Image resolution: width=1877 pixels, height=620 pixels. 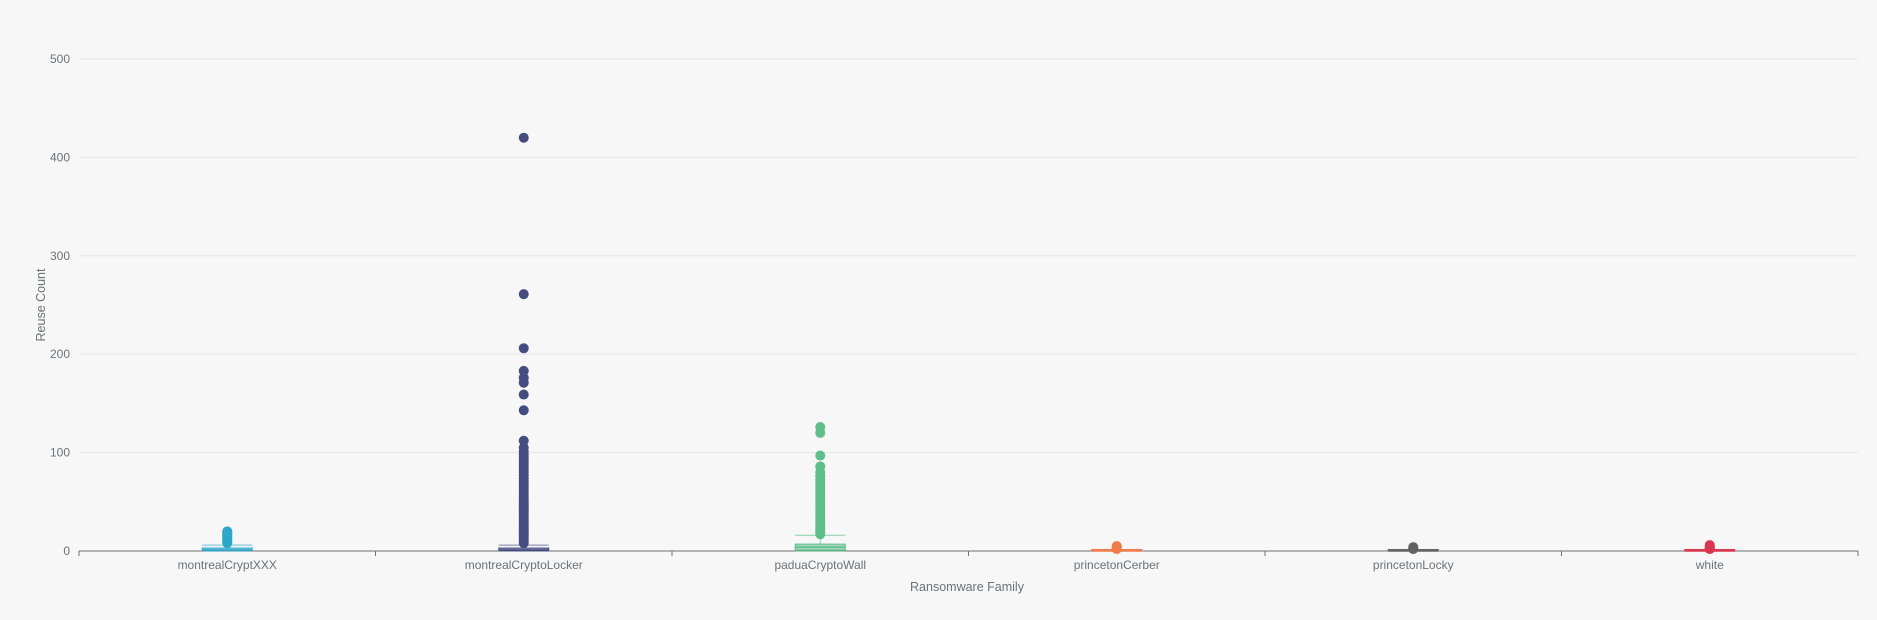 What do you see at coordinates (968, 543) in the screenshot?
I see `box-series` at bounding box center [968, 543].